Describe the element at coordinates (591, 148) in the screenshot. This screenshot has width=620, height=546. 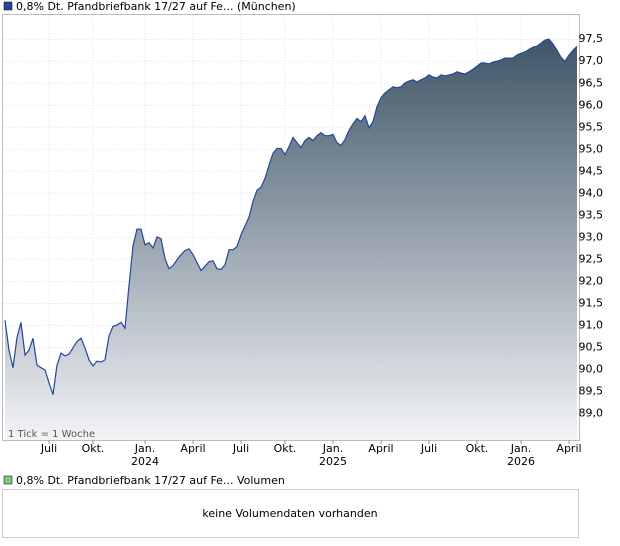
I see `y-tick-label: 95,0` at that location.